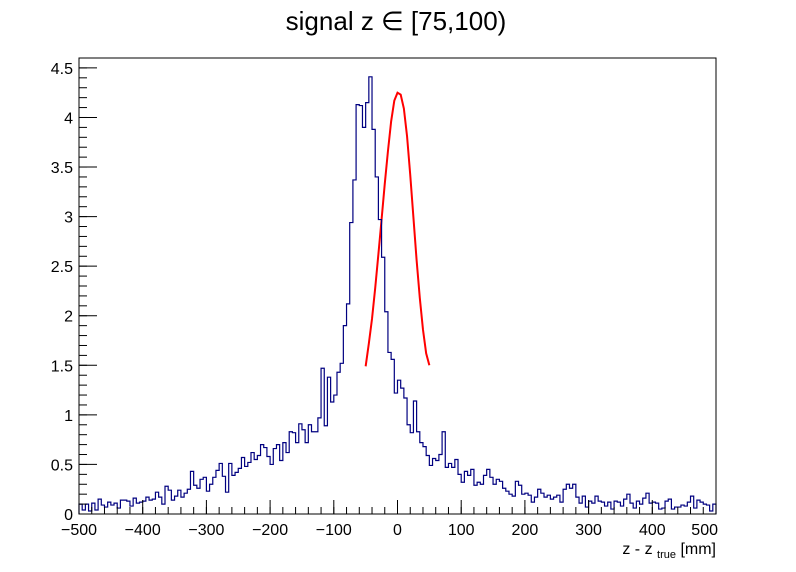  What do you see at coordinates (62, 69) in the screenshot?
I see `y-tick-label: 4.5` at bounding box center [62, 69].